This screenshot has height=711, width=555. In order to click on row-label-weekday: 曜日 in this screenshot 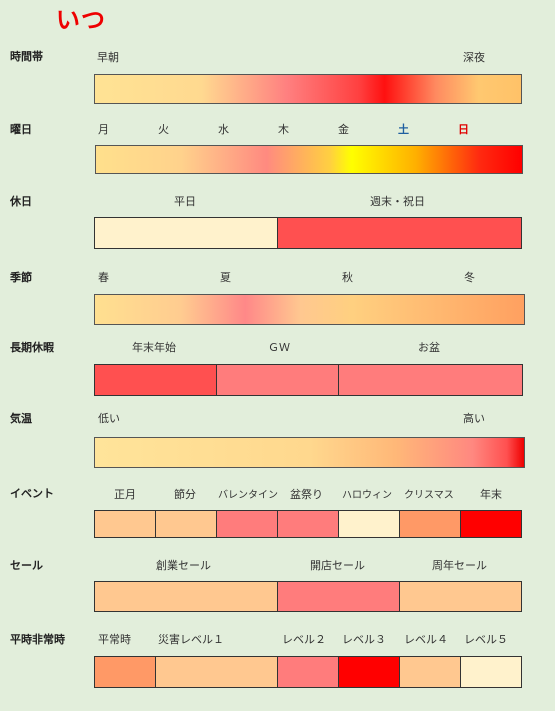, I will do `click(21, 129)`.